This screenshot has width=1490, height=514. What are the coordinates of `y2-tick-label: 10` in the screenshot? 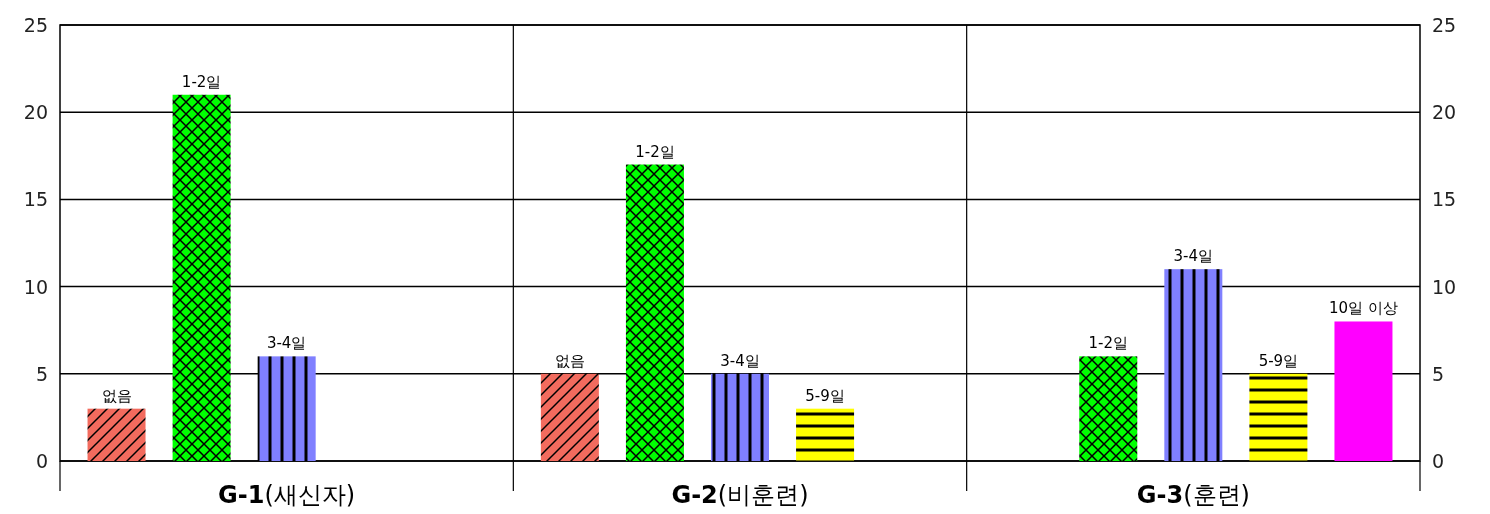 It's located at (1444, 286).